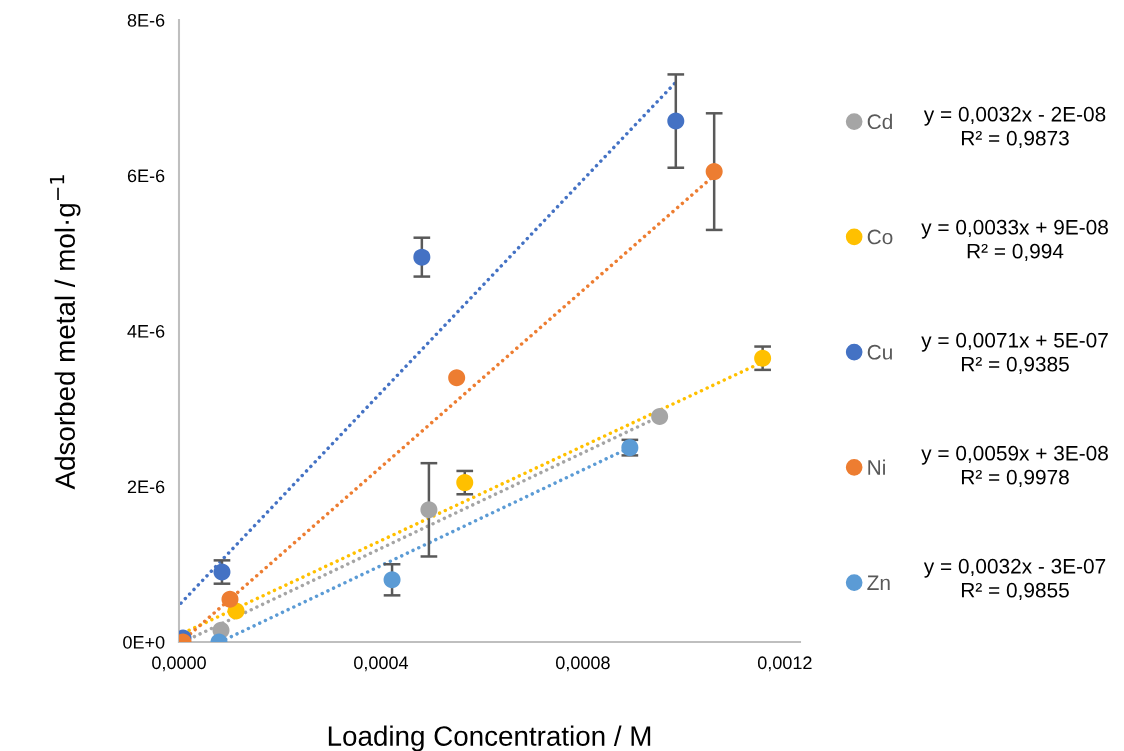  Describe the element at coordinates (381, 664) in the screenshot. I see `x-tick-label: 0,0004` at that location.